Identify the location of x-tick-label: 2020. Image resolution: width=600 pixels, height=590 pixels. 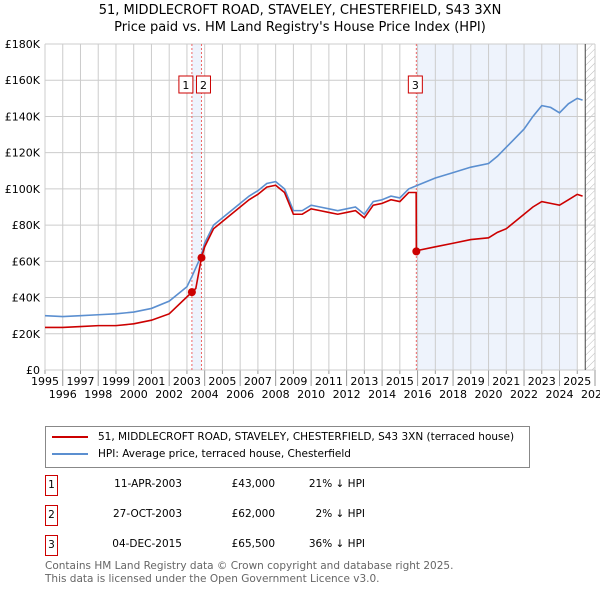
(489, 394).